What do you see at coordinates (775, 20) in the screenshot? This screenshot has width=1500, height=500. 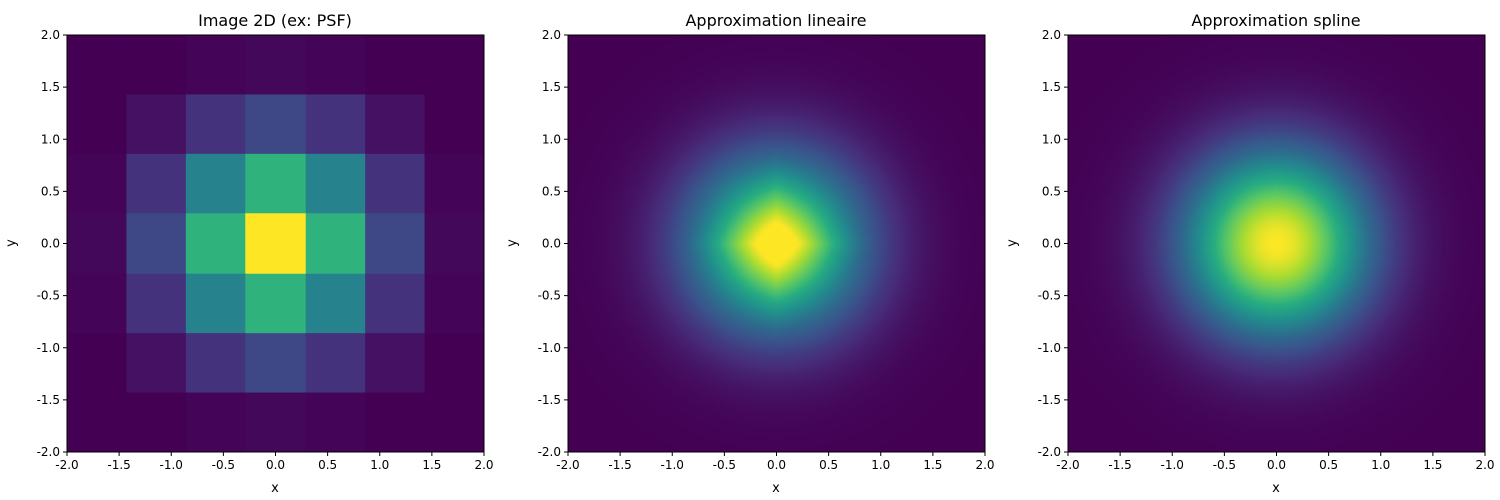 I see `panel-title: Approximation lineaire` at bounding box center [775, 20].